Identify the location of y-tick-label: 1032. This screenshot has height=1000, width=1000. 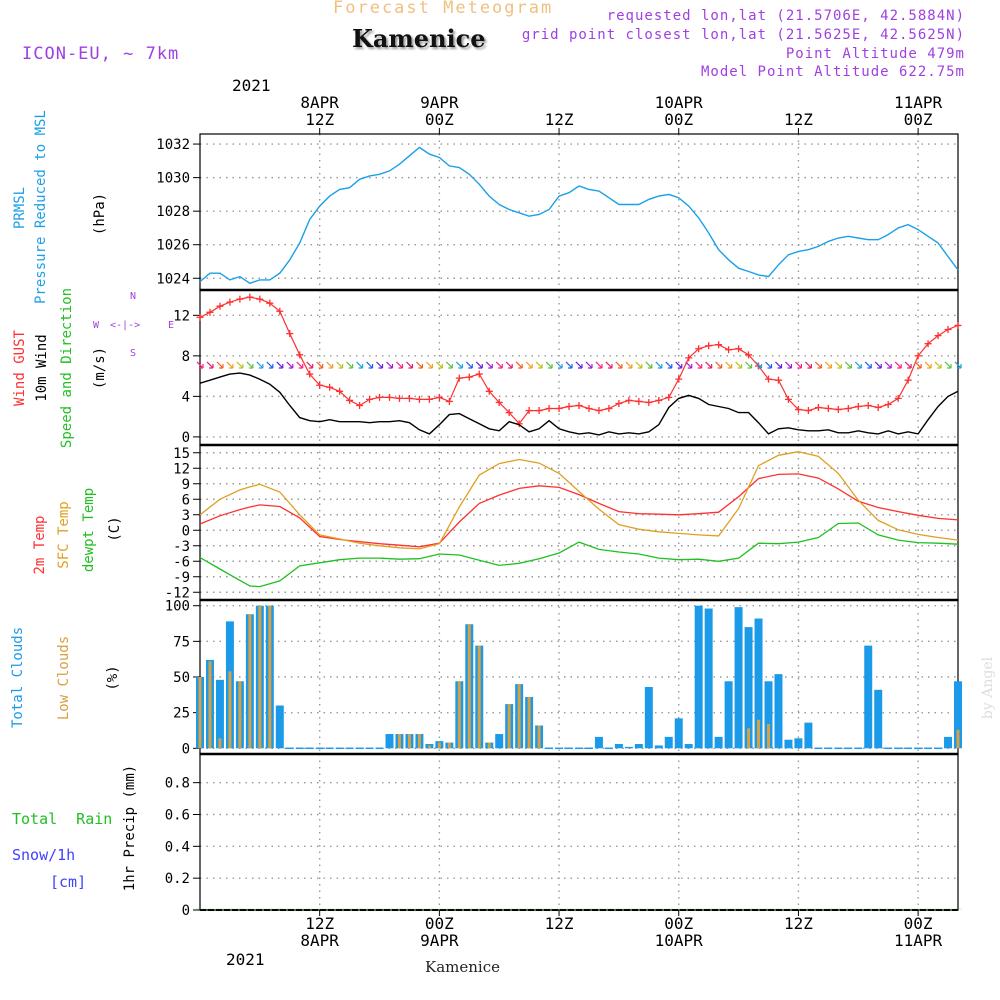
(173, 145).